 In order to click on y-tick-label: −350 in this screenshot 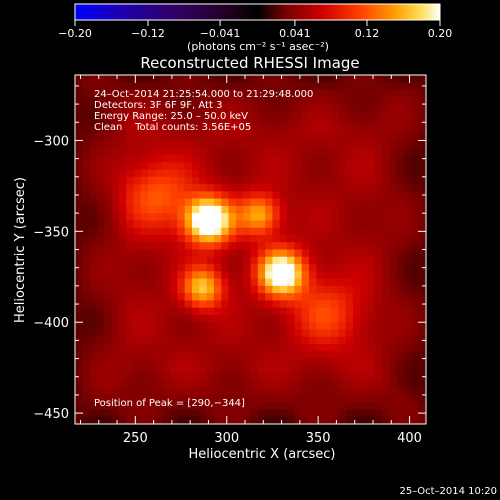, I will do `click(51, 232)`.